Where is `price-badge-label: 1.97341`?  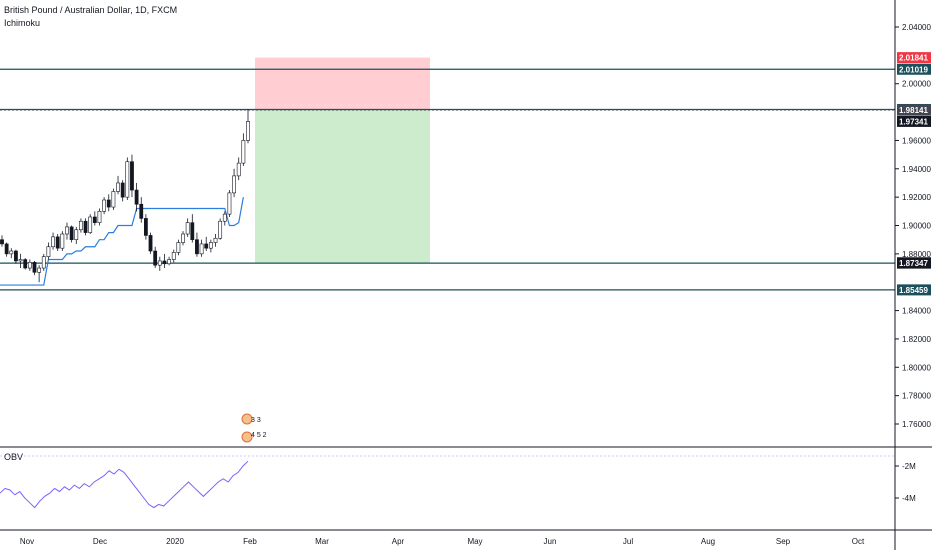
price-badge-label: 1.97341 is located at coordinates (913, 121).